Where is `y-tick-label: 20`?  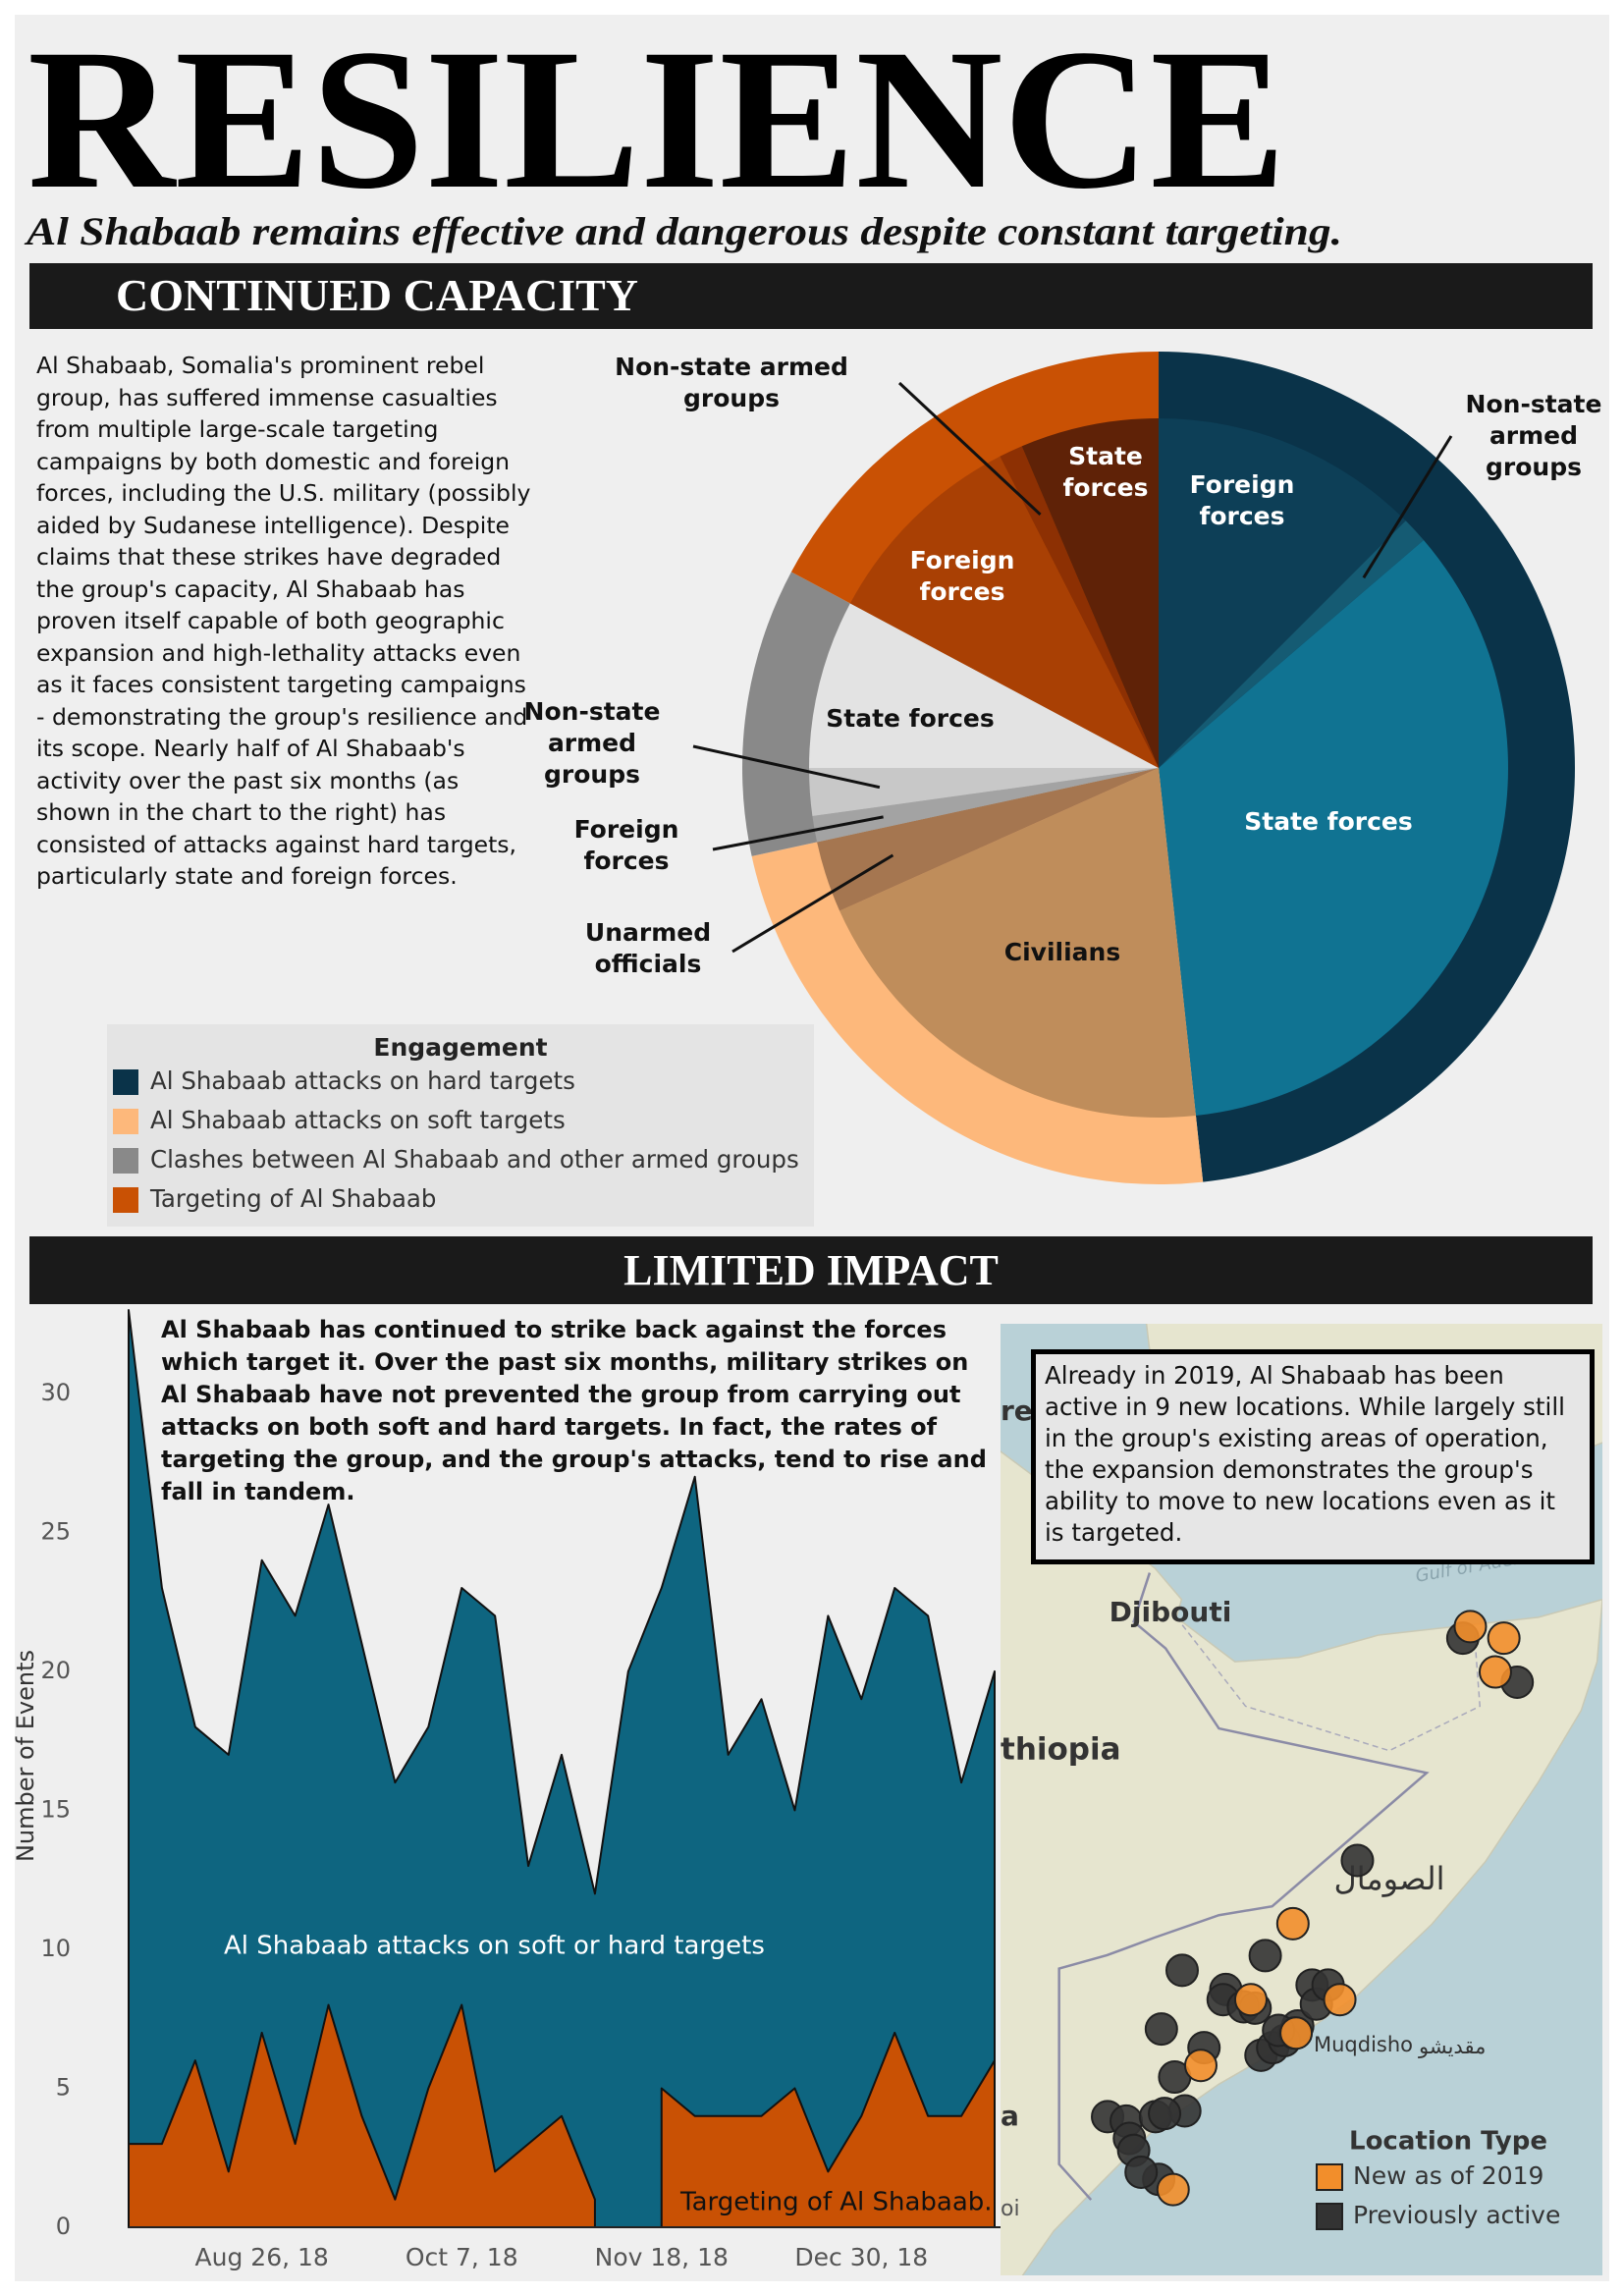
y-tick-label: 20 is located at coordinates (55, 1670).